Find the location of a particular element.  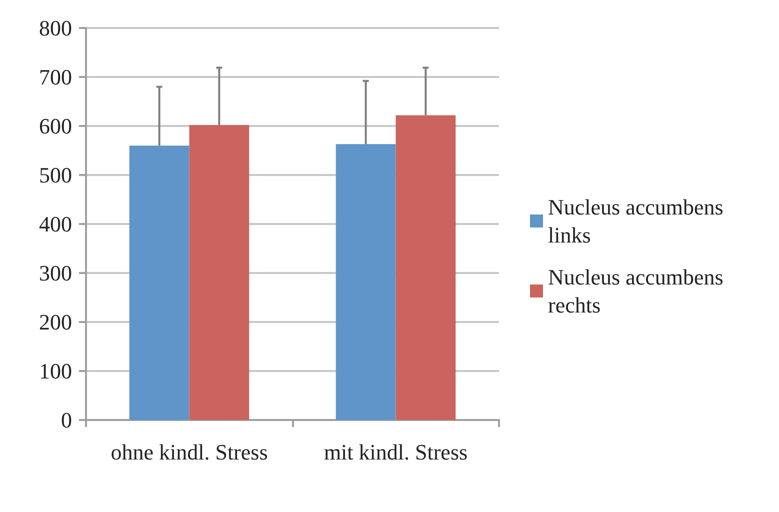

x-tick-label: mit kindl. Stress is located at coordinates (396, 452).